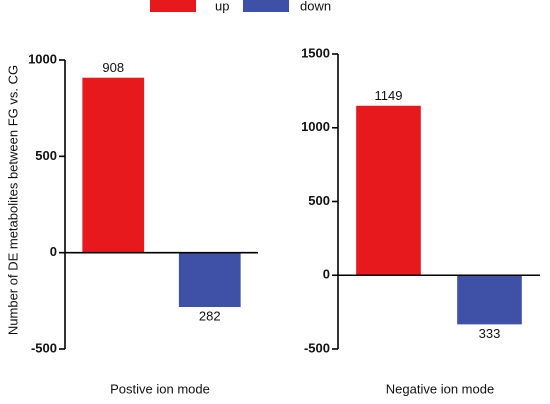 The height and width of the screenshot is (404, 550). What do you see at coordinates (490, 333) in the screenshot?
I see `value-label: 333` at bounding box center [490, 333].